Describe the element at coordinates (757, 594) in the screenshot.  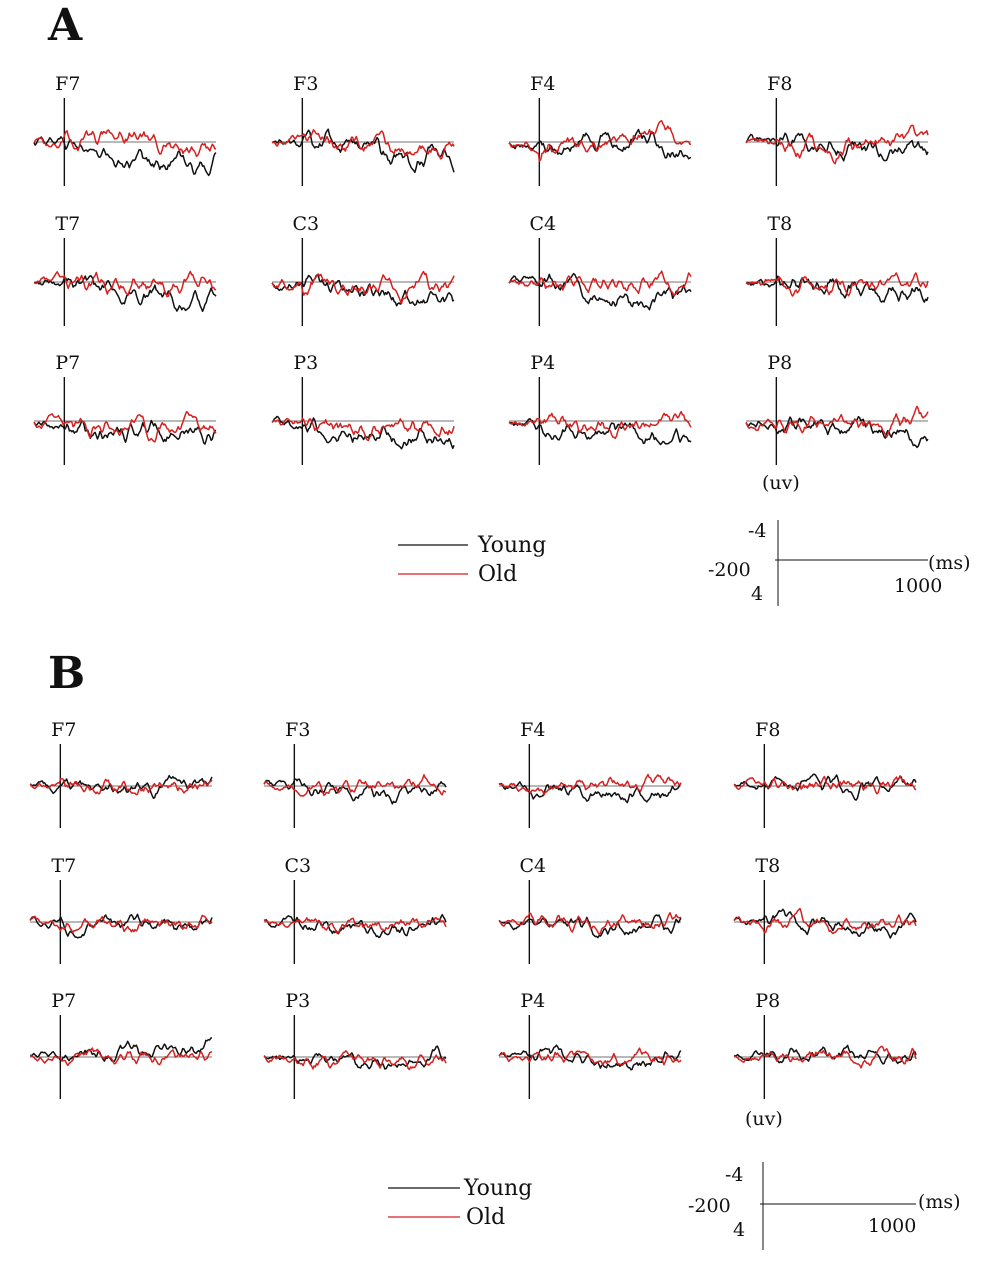
I see `scale-pos-label: 4` at that location.